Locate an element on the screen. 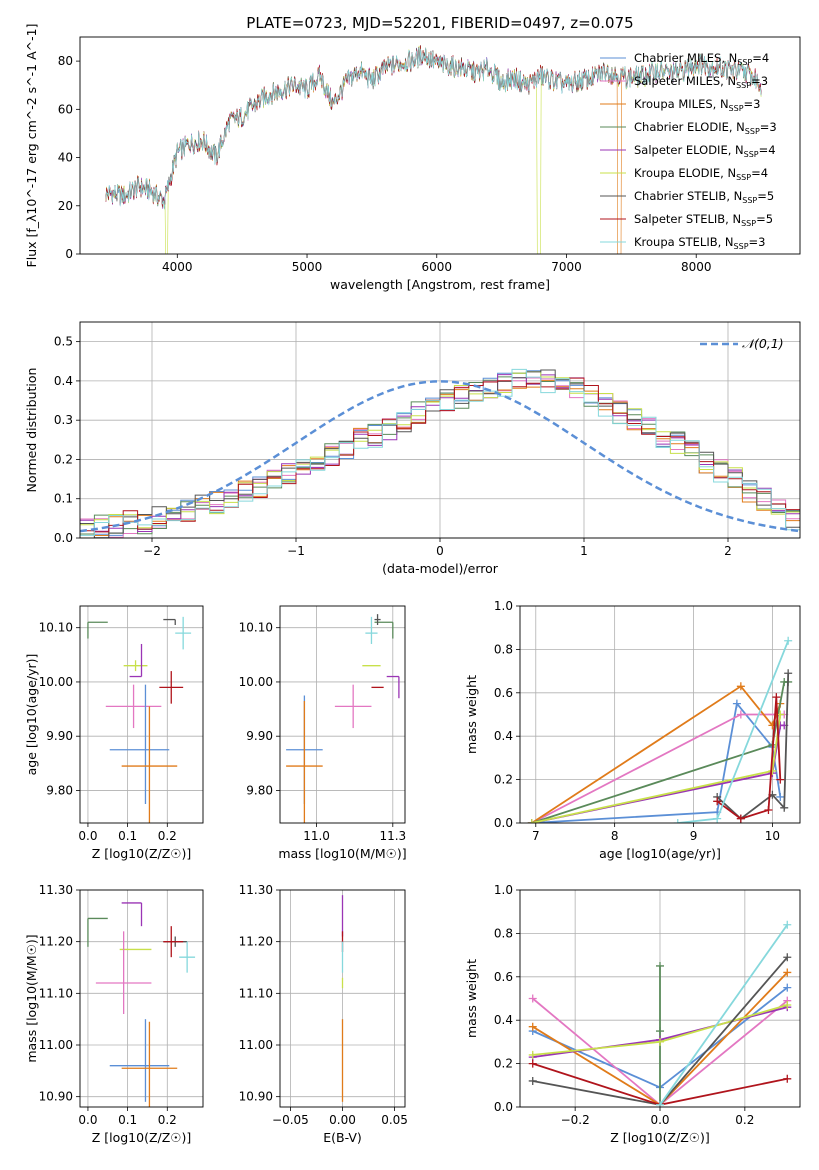 The height and width of the screenshot is (1170, 819). y-tick-label: 0.1 is located at coordinates (63, 499).